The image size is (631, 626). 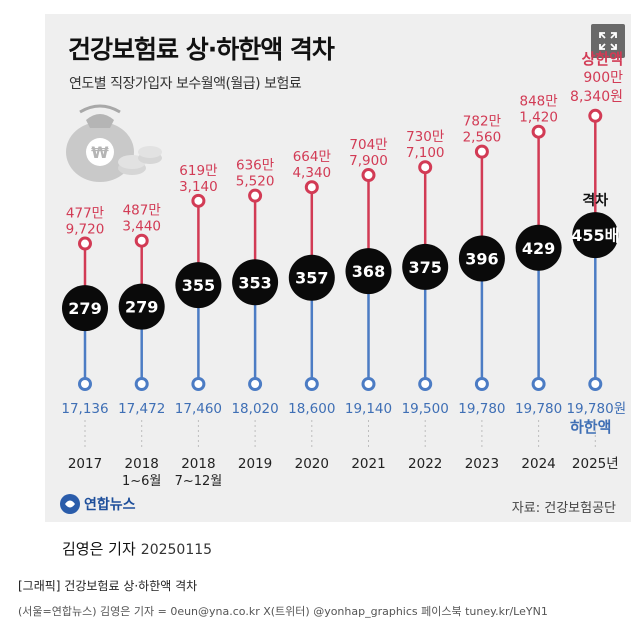 I want to click on upper-label-line2: 7,900, so click(x=368, y=161).